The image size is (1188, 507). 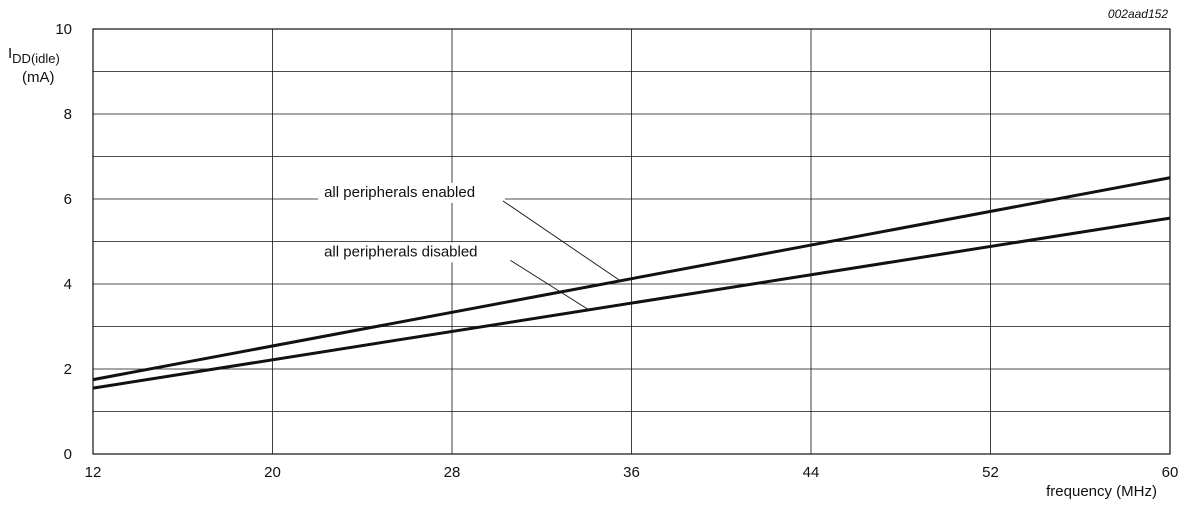 What do you see at coordinates (452, 472) in the screenshot?
I see `x-tick-label: 28` at bounding box center [452, 472].